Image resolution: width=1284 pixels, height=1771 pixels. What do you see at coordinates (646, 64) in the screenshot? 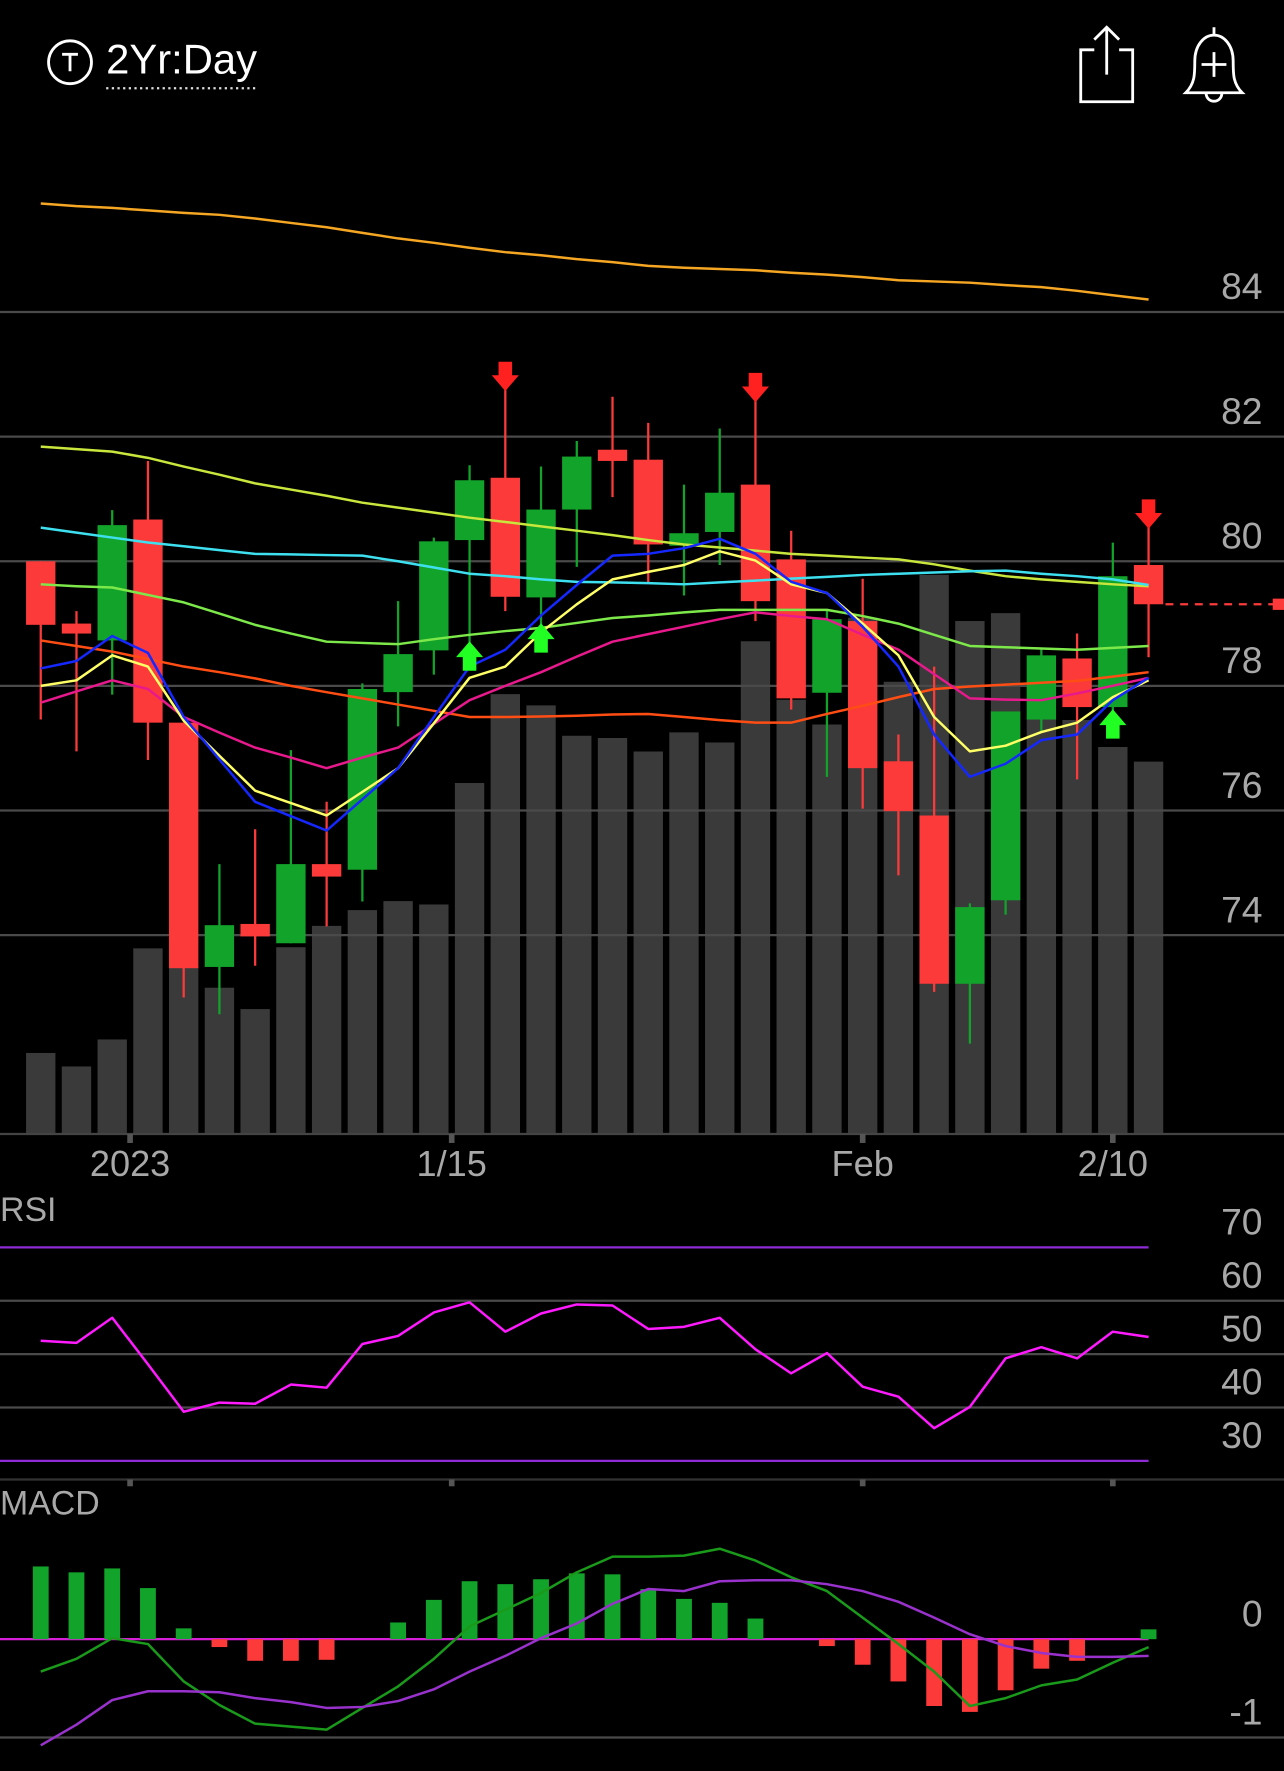
I see `header: 2Yr:Day` at bounding box center [646, 64].